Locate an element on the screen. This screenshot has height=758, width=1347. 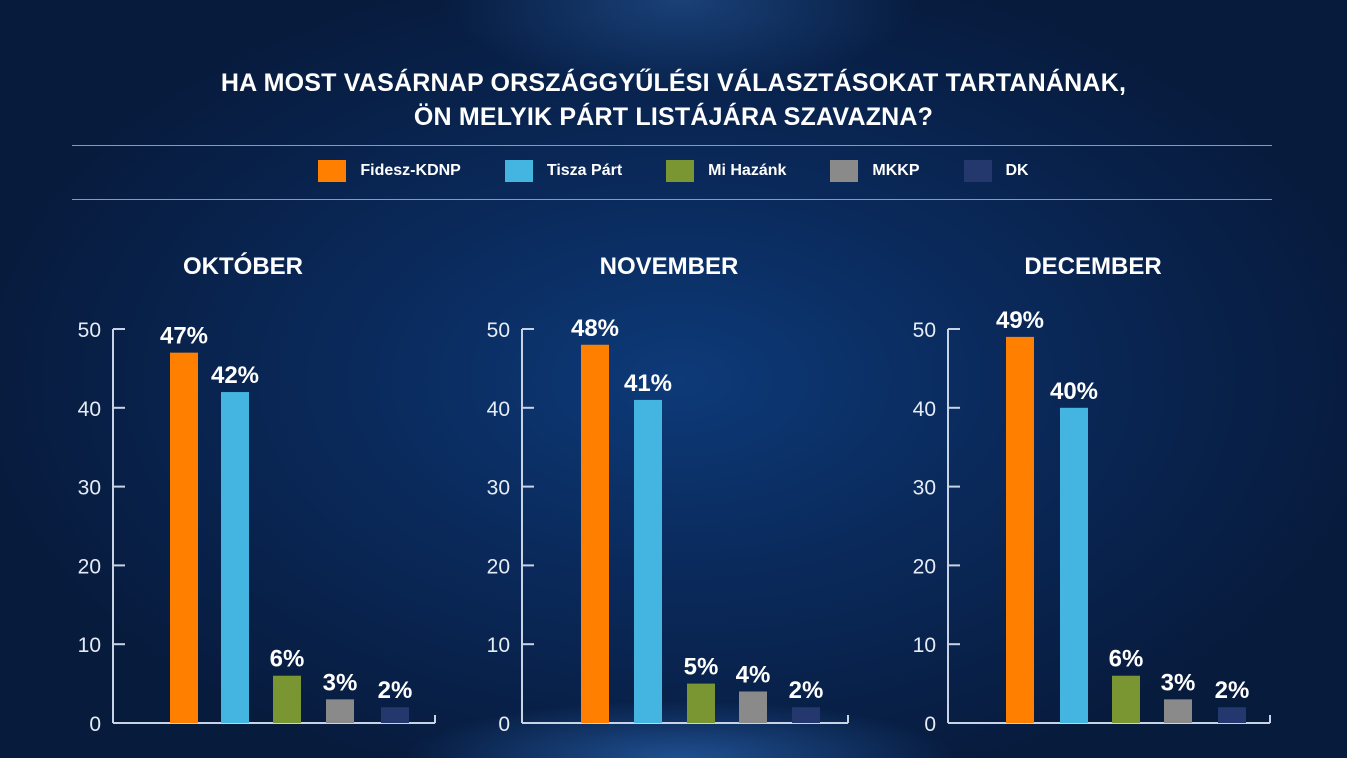
legend: Fidesz-KDNP Tisza Párt Mi Hazánk MKKP DK is located at coordinates (673, 171).